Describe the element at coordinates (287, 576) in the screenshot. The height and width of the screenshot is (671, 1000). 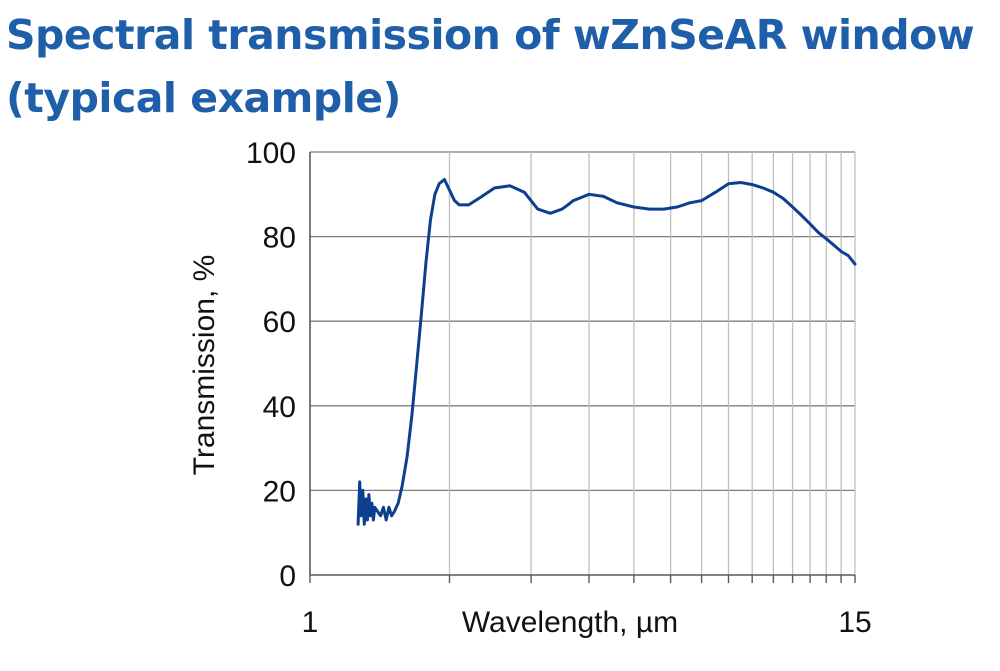
I see `y-tick-label-0: 0` at that location.